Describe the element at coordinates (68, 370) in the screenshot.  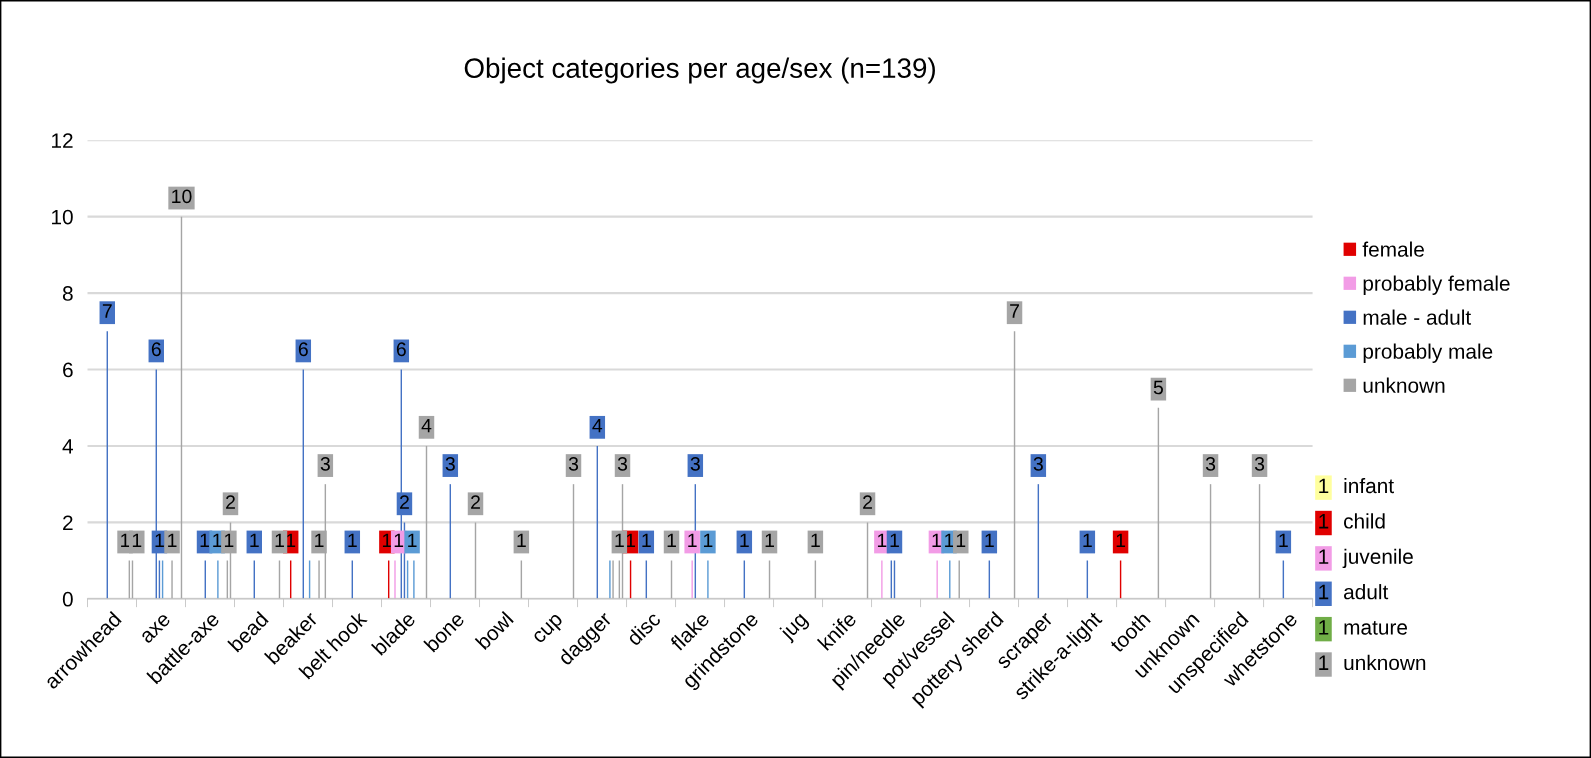
I see `y-tick-label: 6` at that location.